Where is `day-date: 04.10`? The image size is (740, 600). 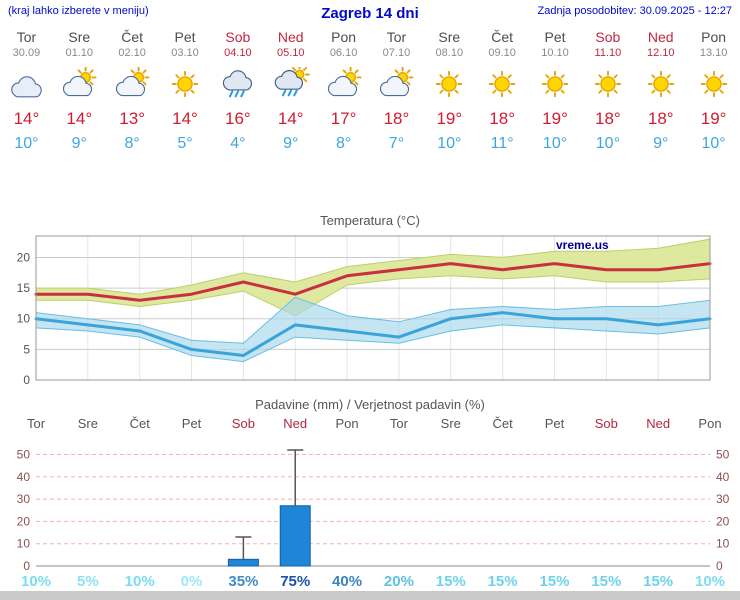 day-date: 04.10 is located at coordinates (238, 53).